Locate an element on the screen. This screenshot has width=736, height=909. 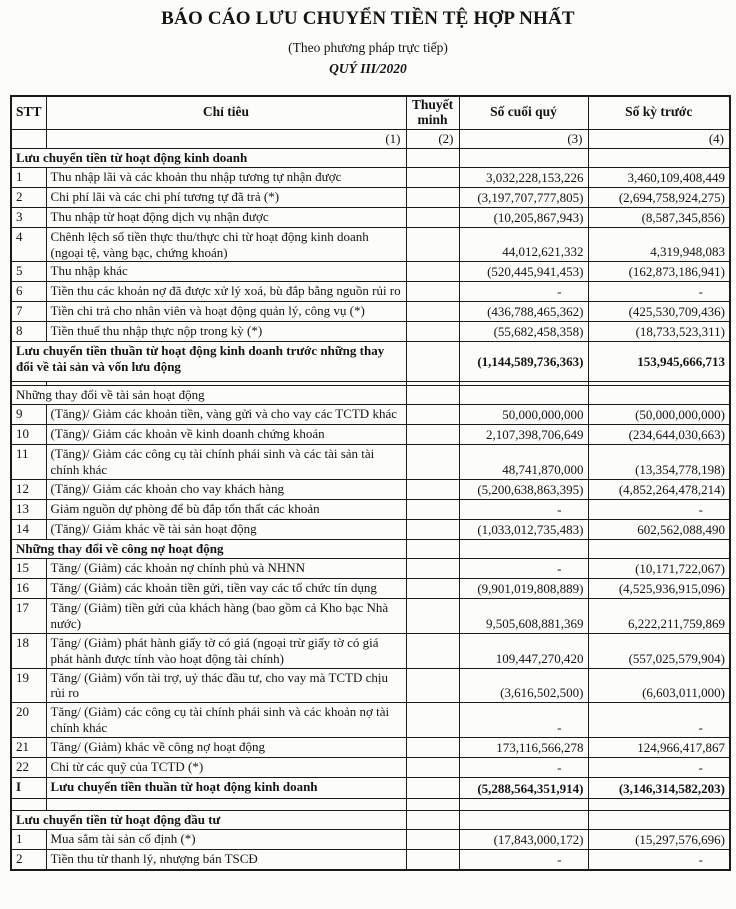
current-value-cell: (17,843,000,172) is located at coordinates (523, 839).